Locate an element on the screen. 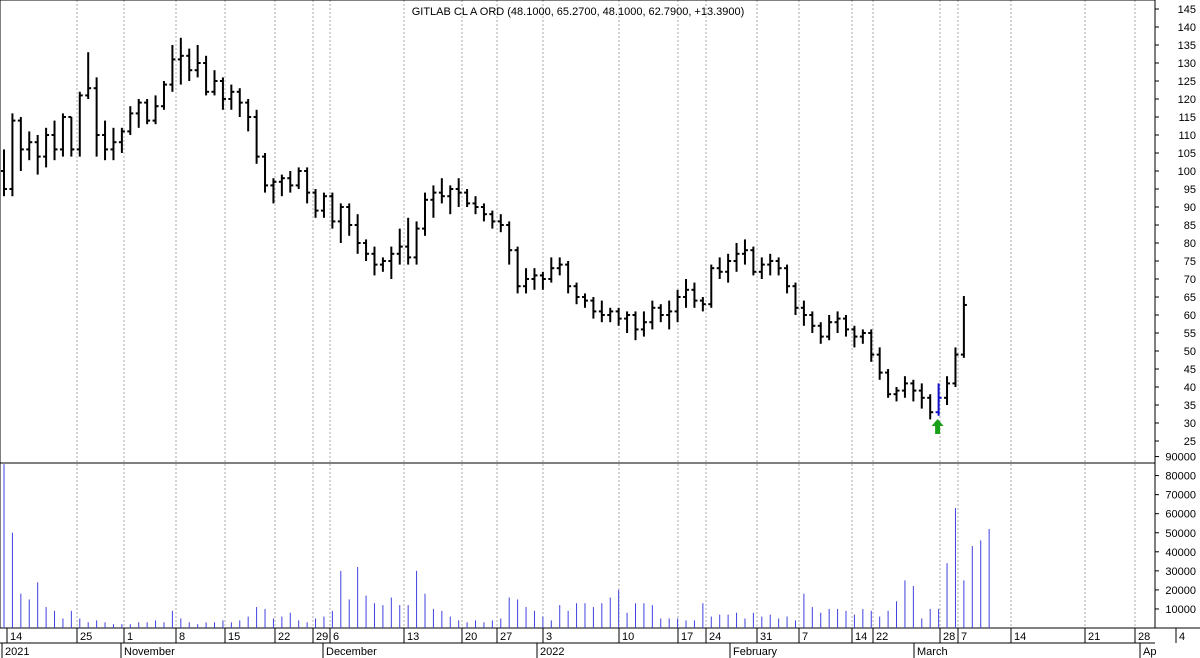 This screenshot has height=658, width=1200. day-label: 27 is located at coordinates (506, 637).